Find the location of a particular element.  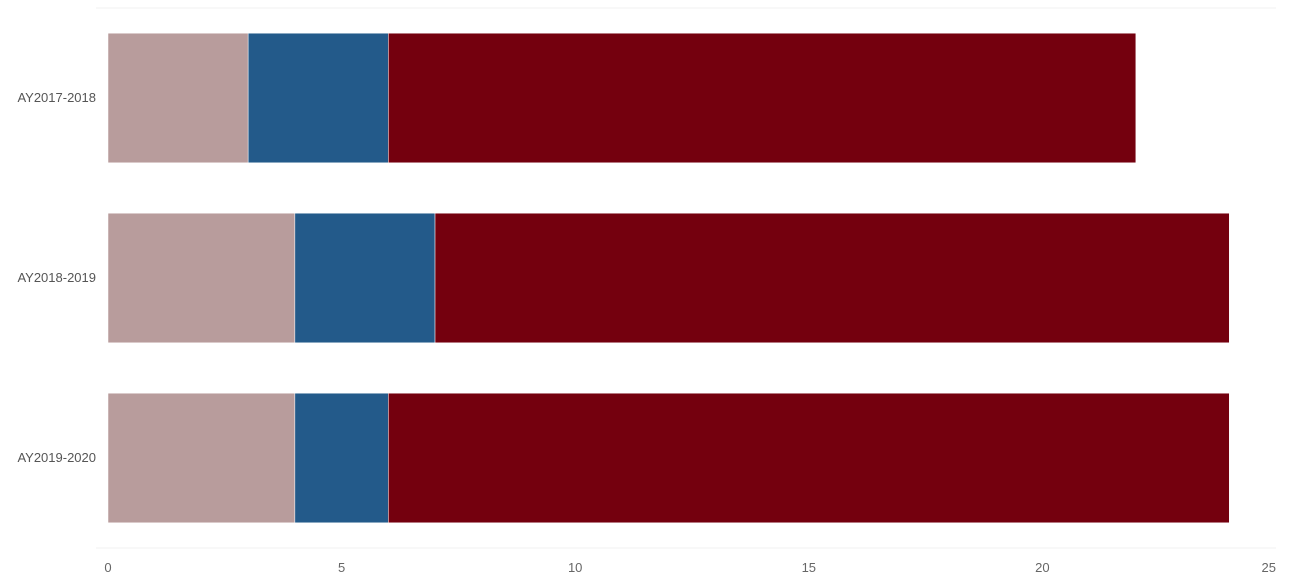

x-tick-label: 25 is located at coordinates (1269, 567).